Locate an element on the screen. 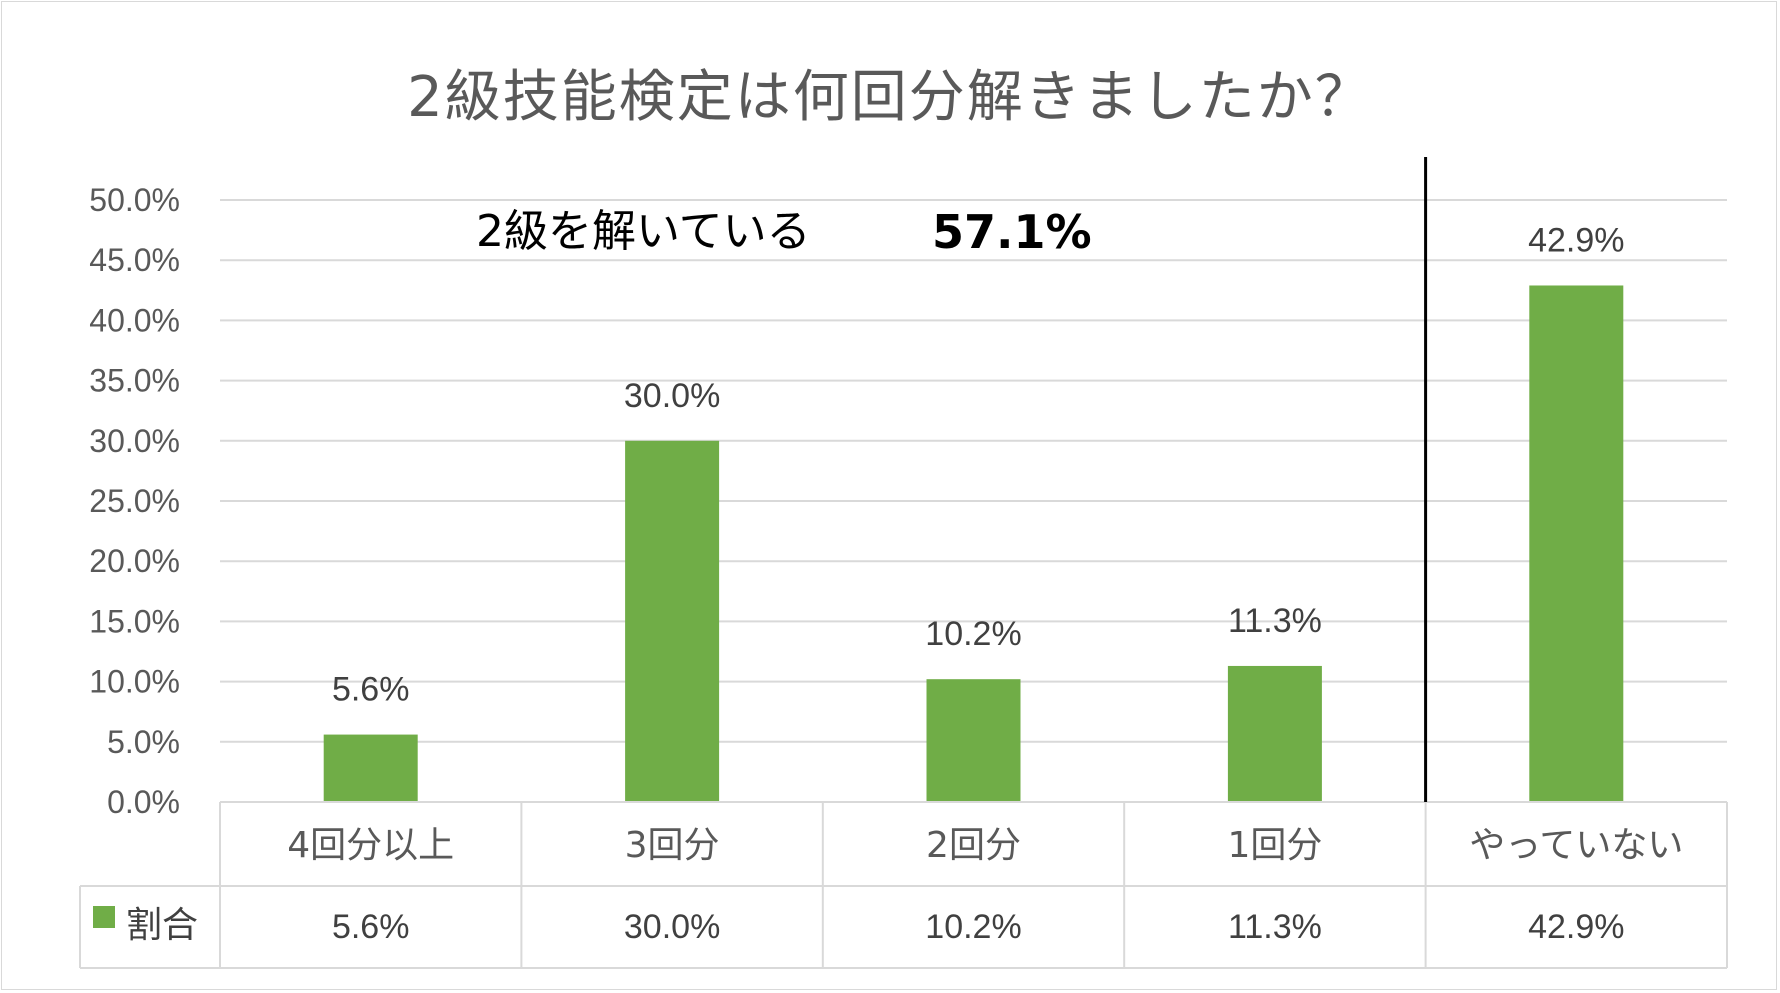 This screenshot has height=993, width=1780. table-value: 5.6% is located at coordinates (371, 927).